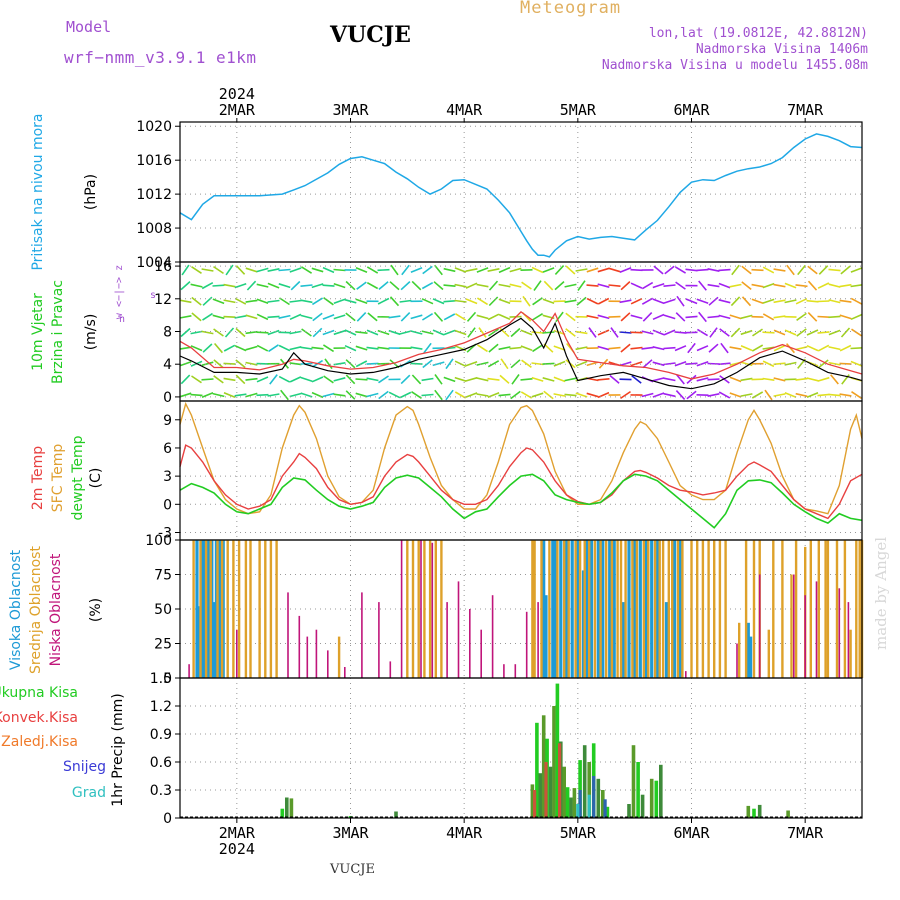 The width and height of the screenshot is (900, 900). Describe the element at coordinates (38, 332) in the screenshot. I see `wind-ylabel-main: 10m Vjetar` at that location.